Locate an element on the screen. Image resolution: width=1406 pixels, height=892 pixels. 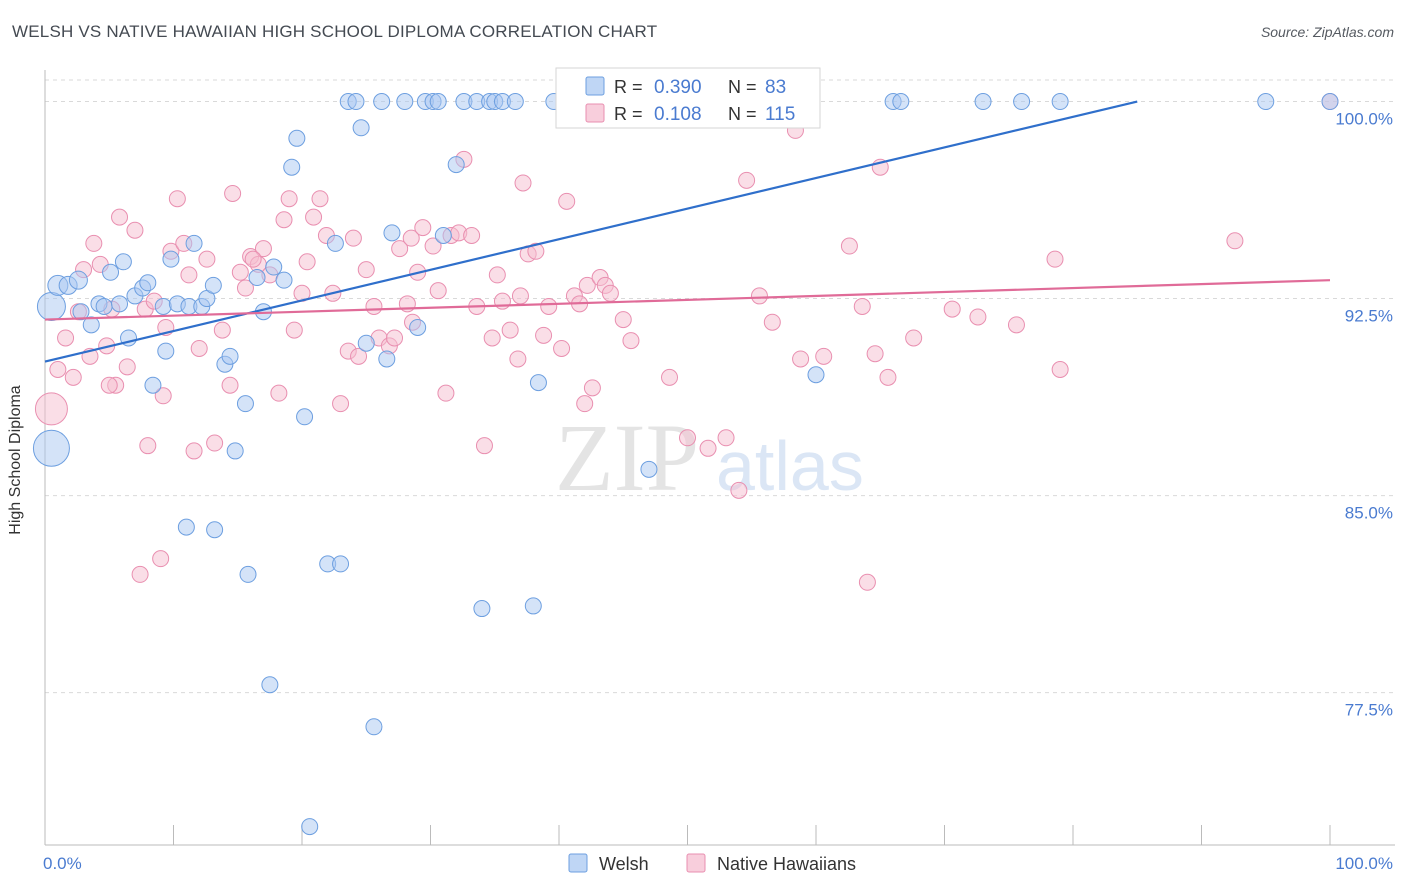
x-tick-label-min: 0.0% is located at coordinates (62, 863).